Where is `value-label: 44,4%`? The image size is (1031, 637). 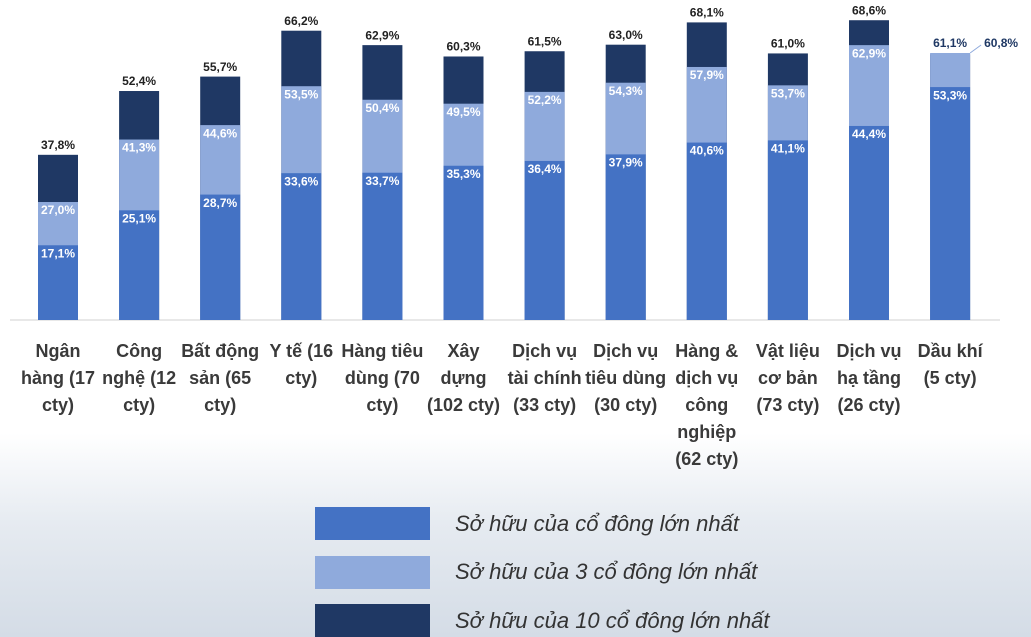 value-label: 44,4% is located at coordinates (869, 134).